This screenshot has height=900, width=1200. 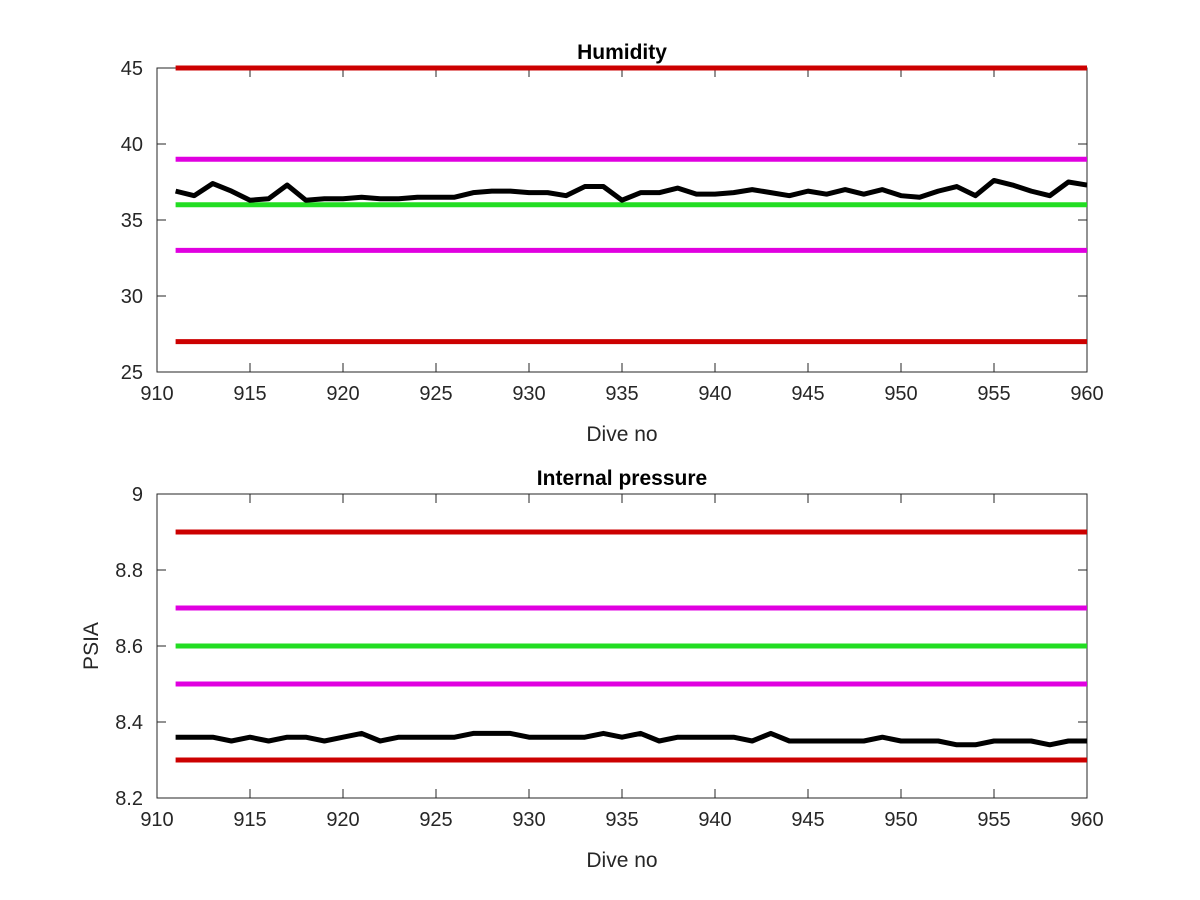 I want to click on y-axis-label: PSIA, so click(x=91, y=646).